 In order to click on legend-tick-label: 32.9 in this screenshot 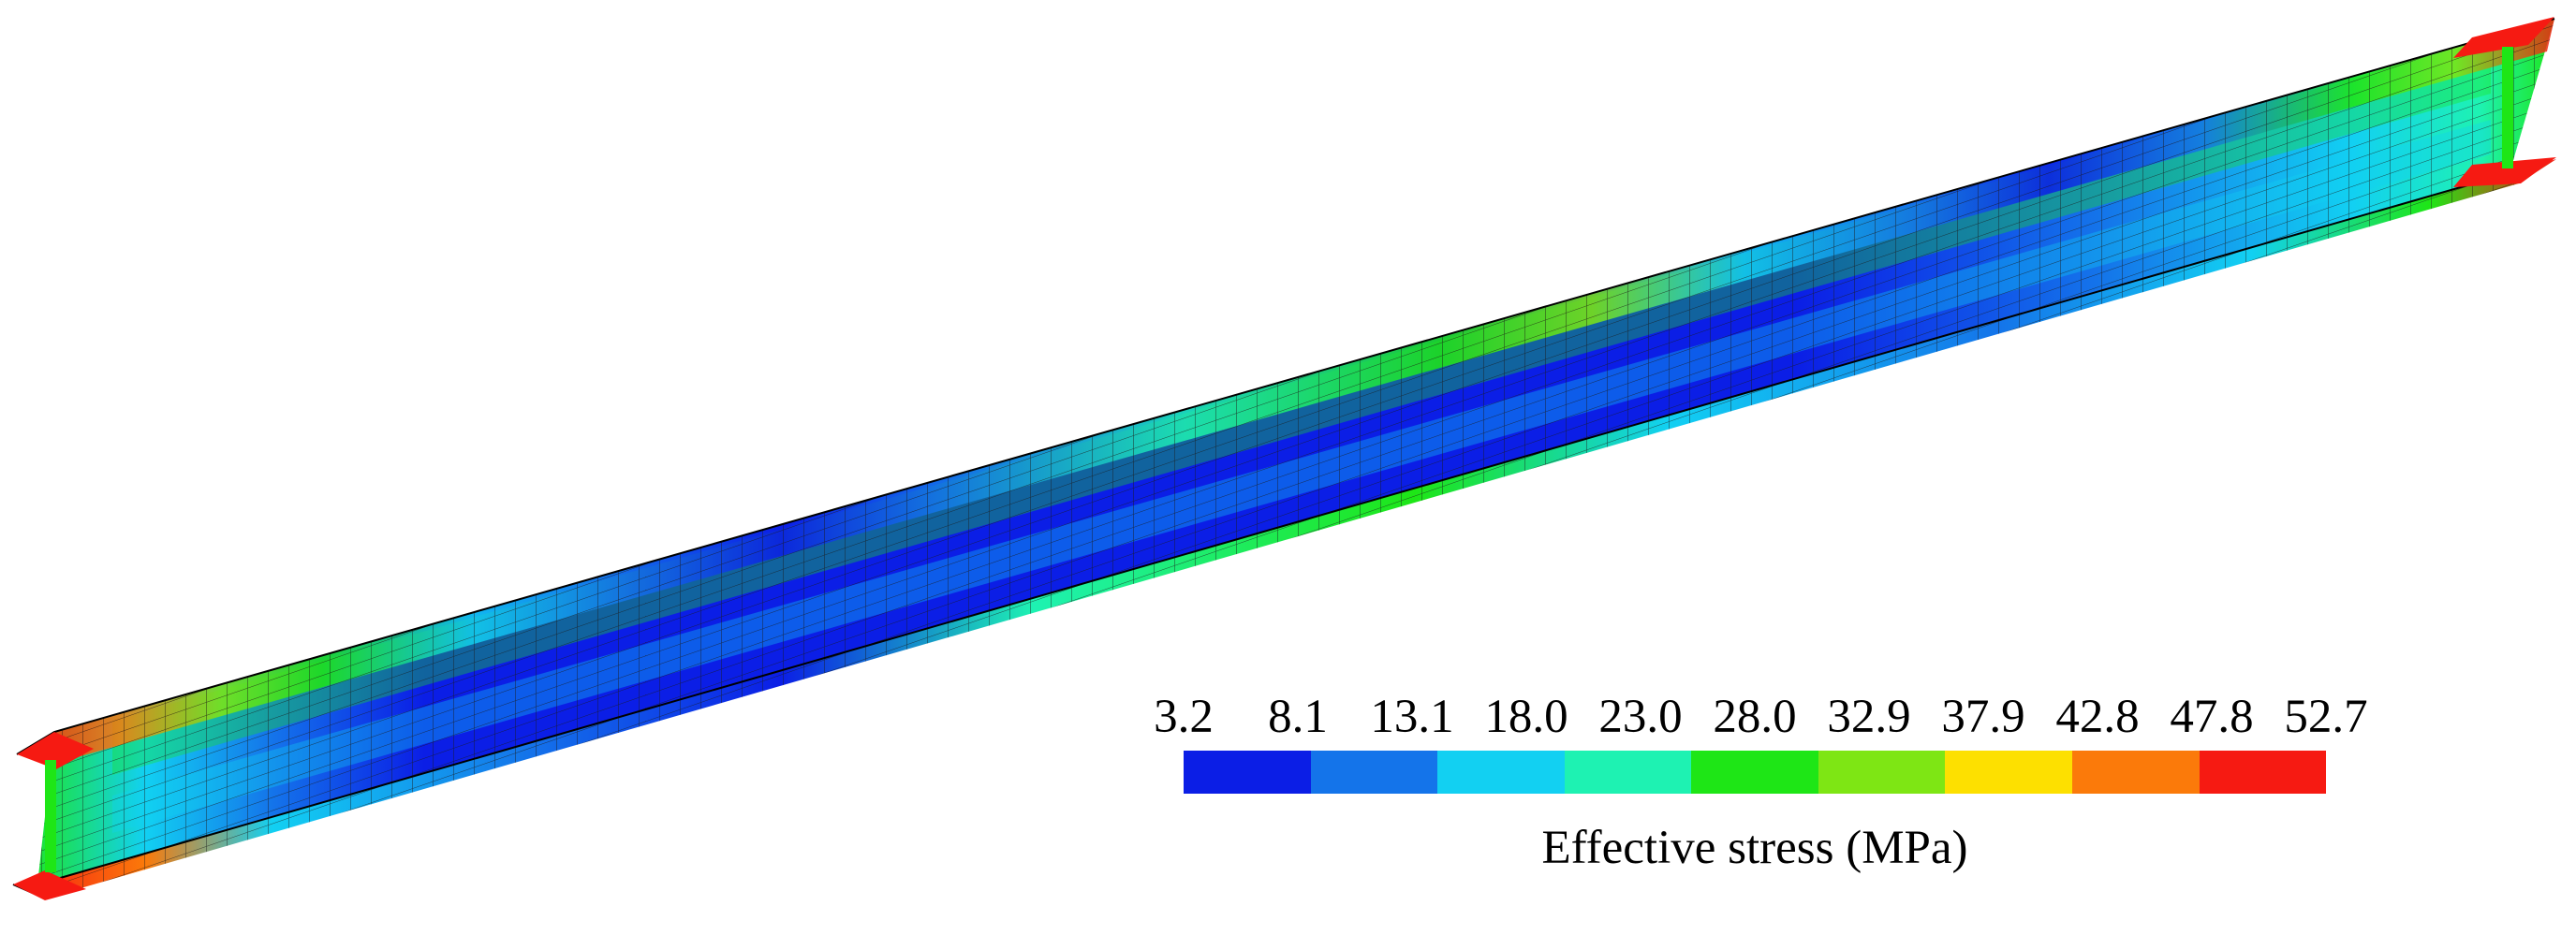, I will do `click(1869, 717)`.